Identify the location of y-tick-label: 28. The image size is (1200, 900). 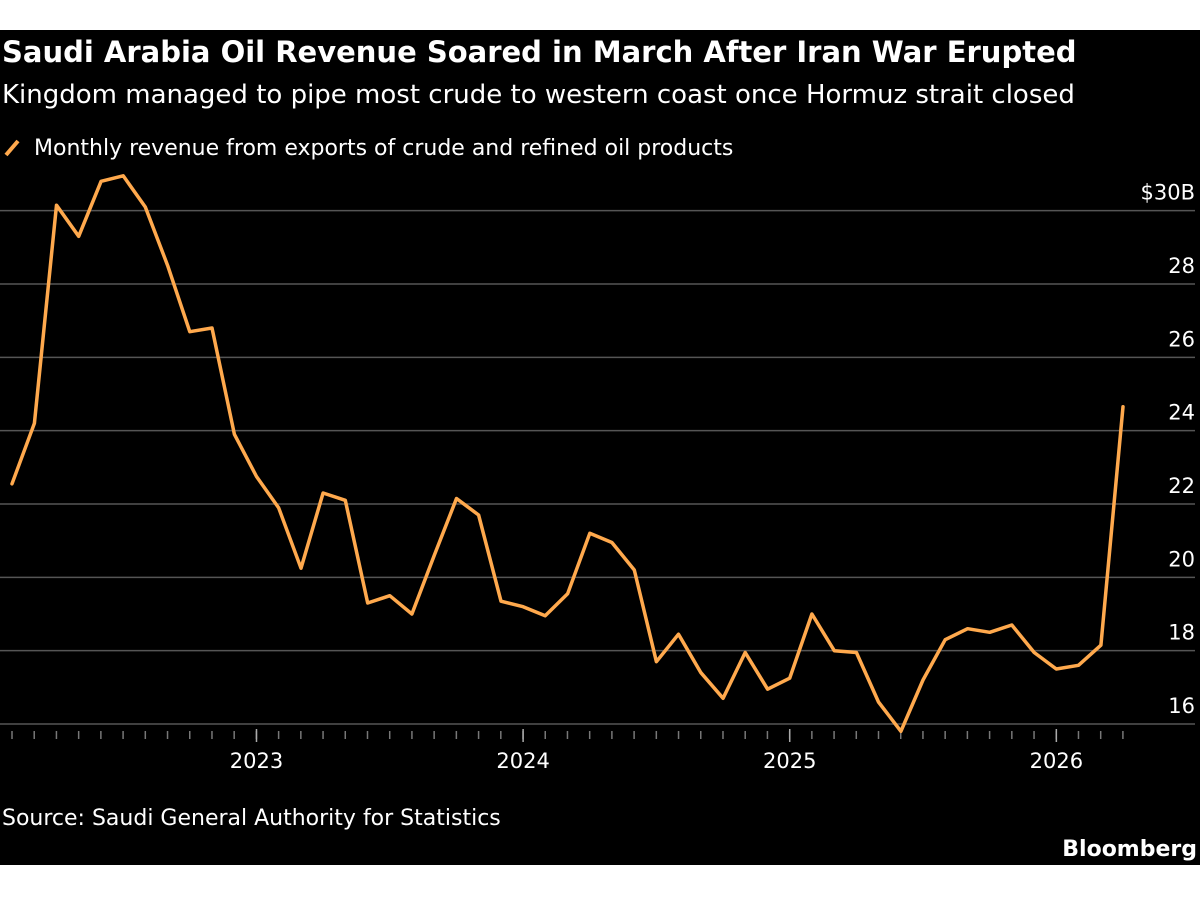
(1181, 266).